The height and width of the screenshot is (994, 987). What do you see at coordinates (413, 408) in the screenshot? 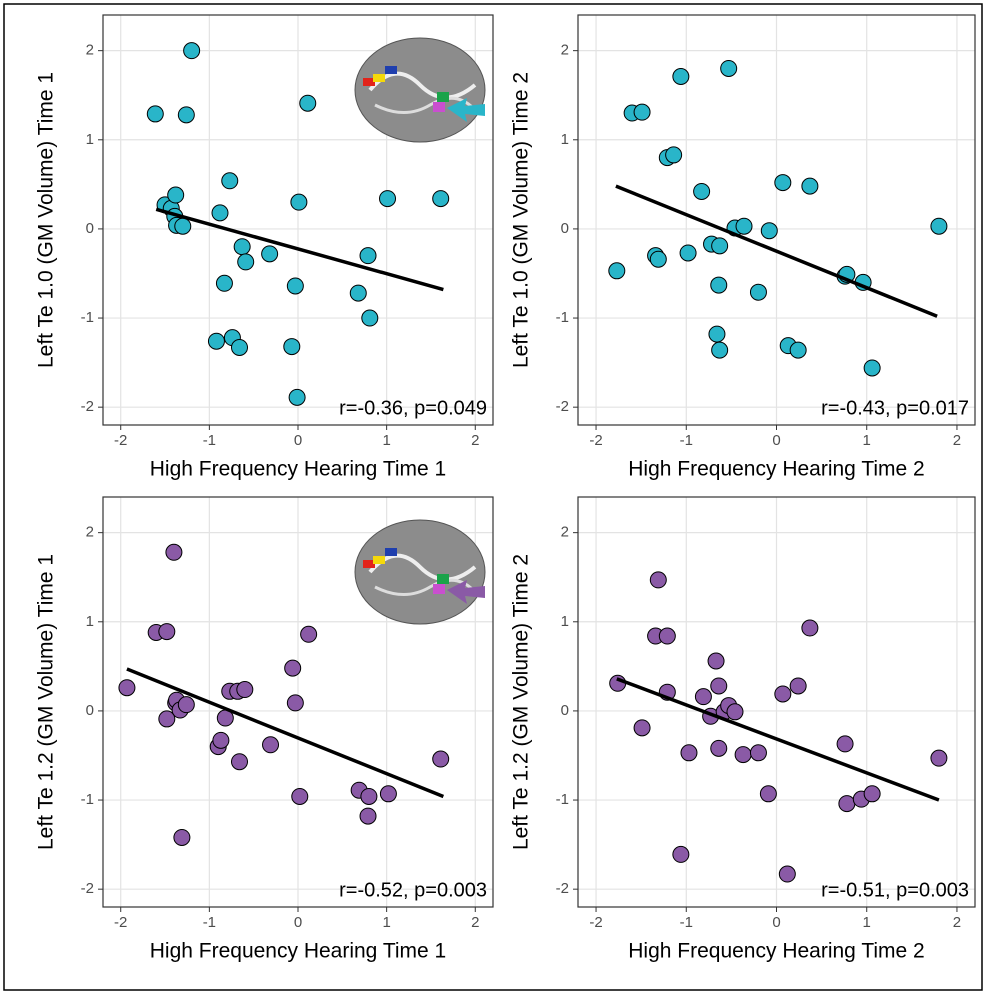
I see `annotation: r=-0.36, p=0.049` at bounding box center [413, 408].